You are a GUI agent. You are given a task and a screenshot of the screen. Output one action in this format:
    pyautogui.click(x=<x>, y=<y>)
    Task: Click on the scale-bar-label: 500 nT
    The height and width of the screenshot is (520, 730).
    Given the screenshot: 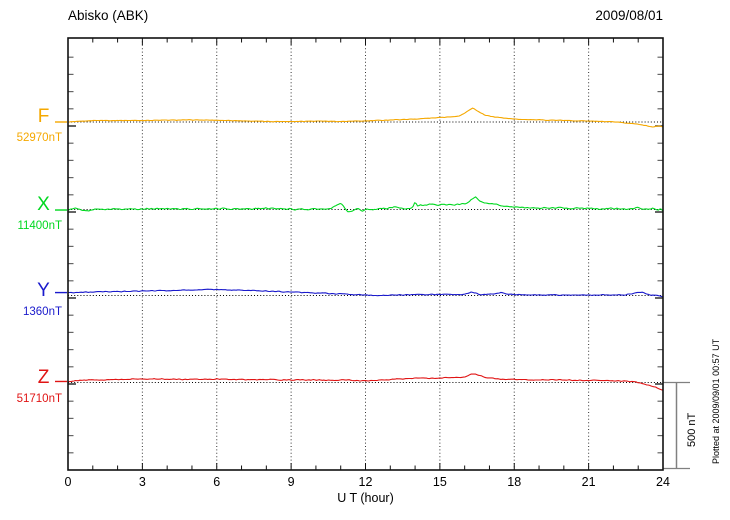 What is the action you would take?
    pyautogui.click(x=692, y=429)
    